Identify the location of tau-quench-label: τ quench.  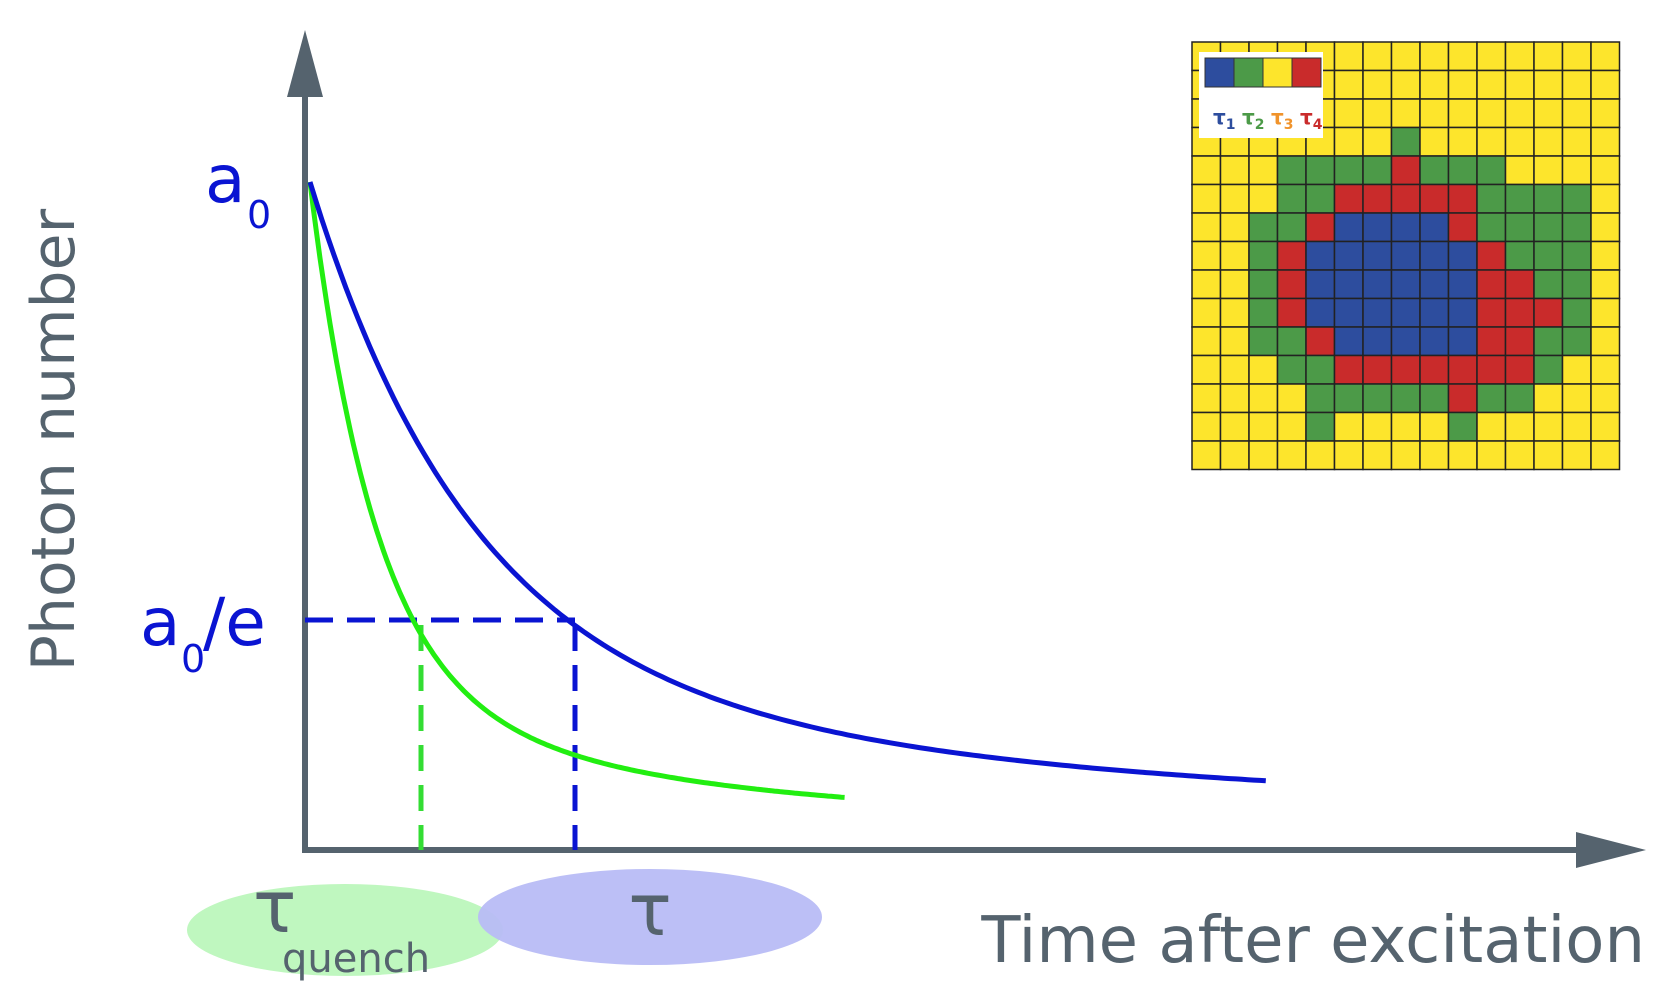
(341, 923).